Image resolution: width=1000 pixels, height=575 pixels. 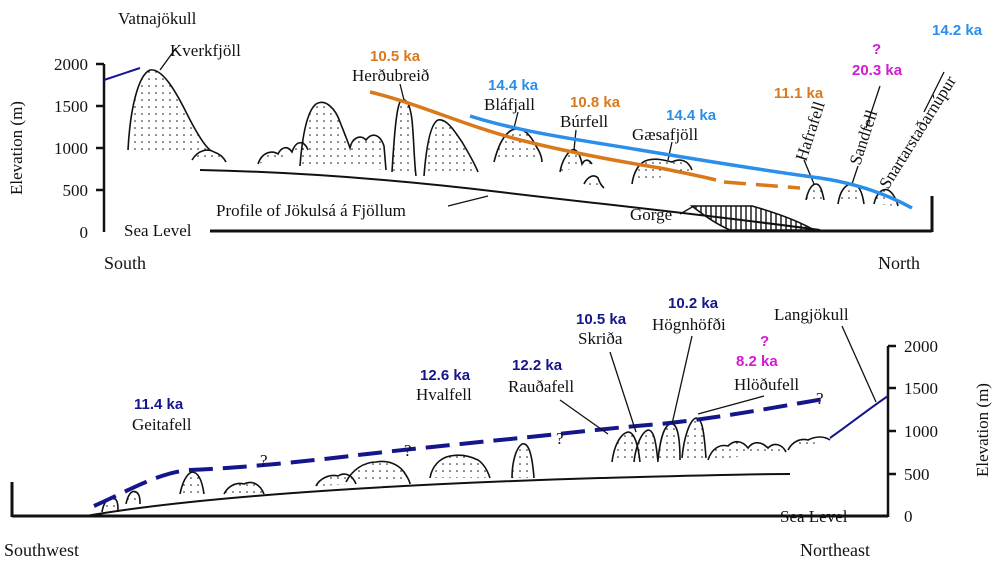 I want to click on vatnajokull-label: Vatnajökull, so click(x=157, y=18).